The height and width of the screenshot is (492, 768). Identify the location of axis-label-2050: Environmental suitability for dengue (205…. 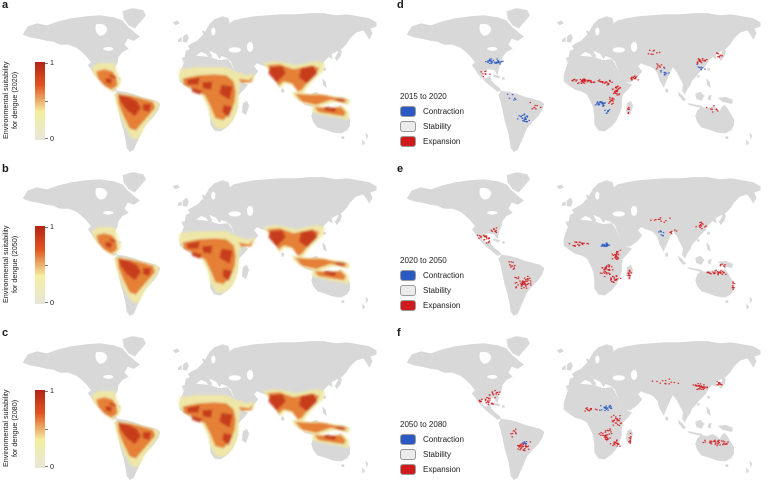
(10, 264).